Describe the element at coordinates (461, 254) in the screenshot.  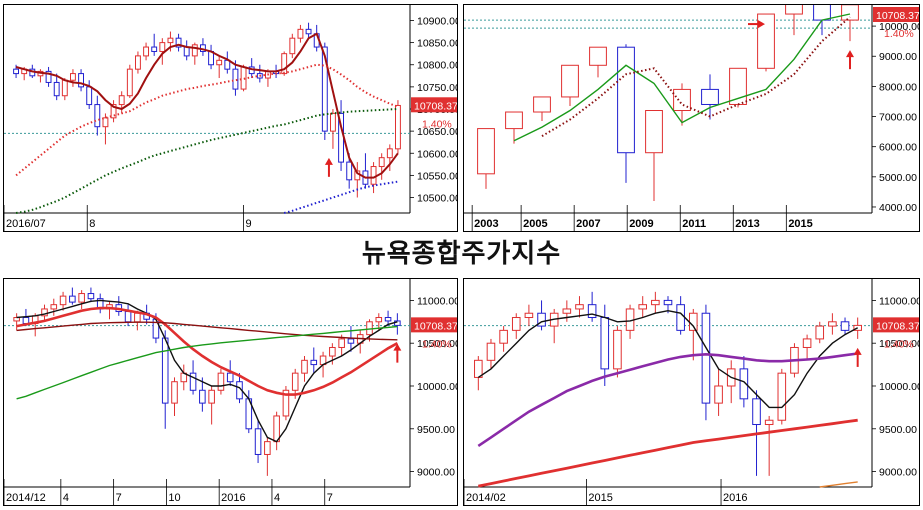
I see `page-title: 뉴욕종합주가지수` at that location.